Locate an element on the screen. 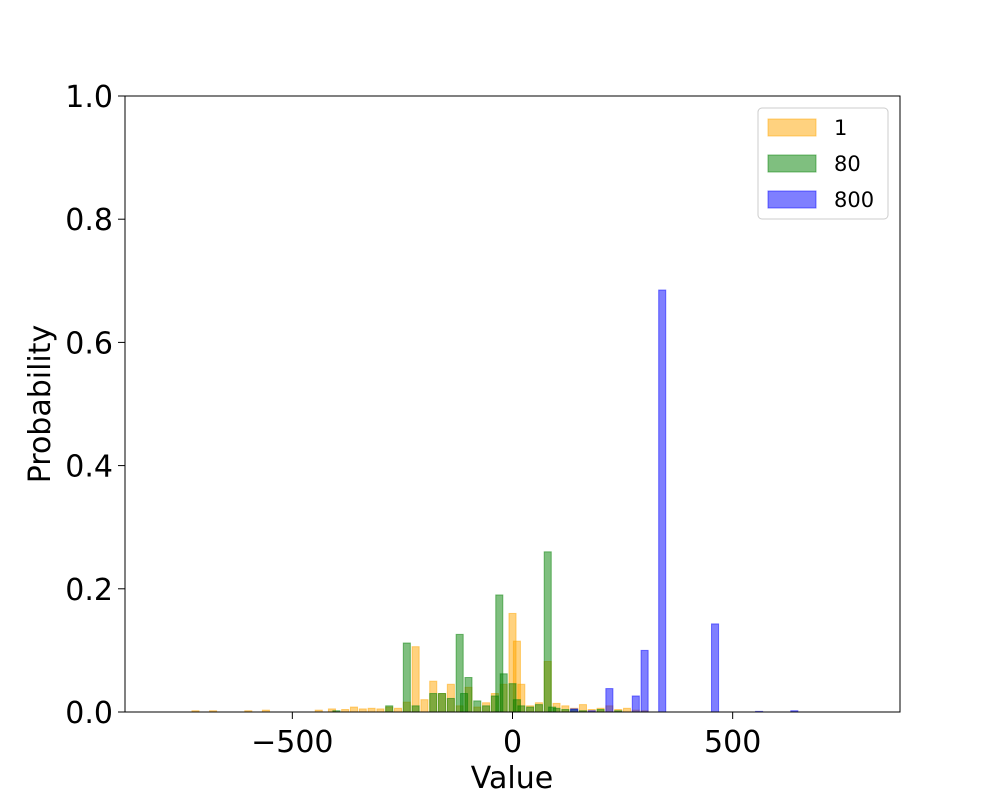 The height and width of the screenshot is (800, 1000). legend-label: 1 is located at coordinates (840, 128).